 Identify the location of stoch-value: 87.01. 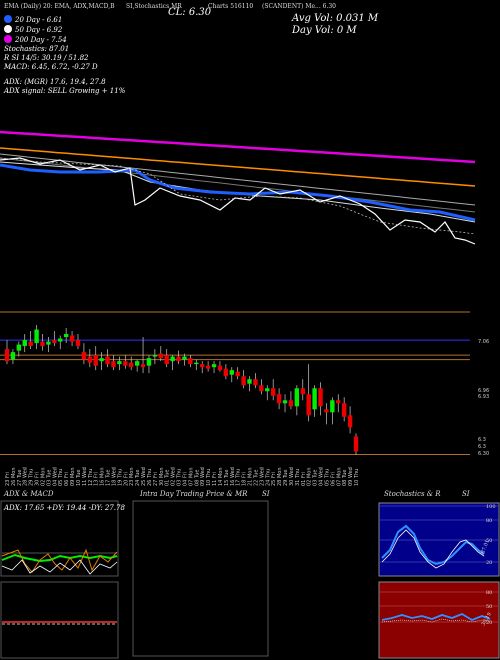
(485, 547).